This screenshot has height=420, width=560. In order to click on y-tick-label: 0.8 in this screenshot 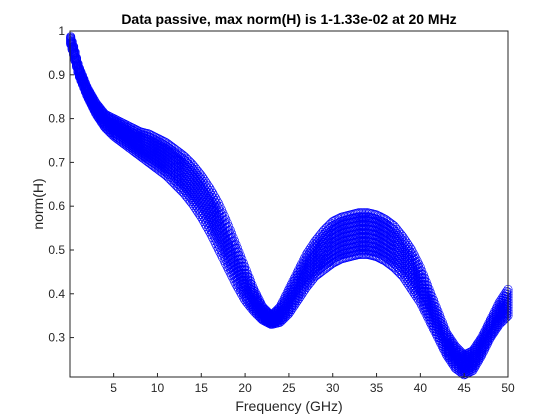, I will do `click(56, 119)`.